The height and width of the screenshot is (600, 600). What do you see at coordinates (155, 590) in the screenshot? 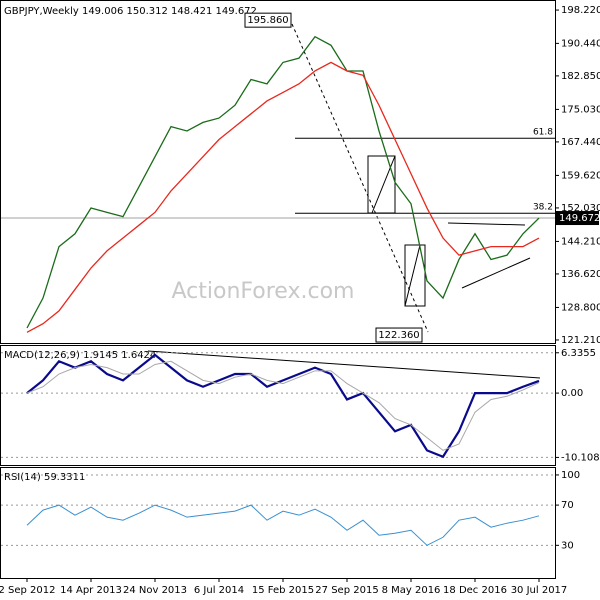
I see `x-tick-label: 24 Nov 2013` at bounding box center [155, 590].